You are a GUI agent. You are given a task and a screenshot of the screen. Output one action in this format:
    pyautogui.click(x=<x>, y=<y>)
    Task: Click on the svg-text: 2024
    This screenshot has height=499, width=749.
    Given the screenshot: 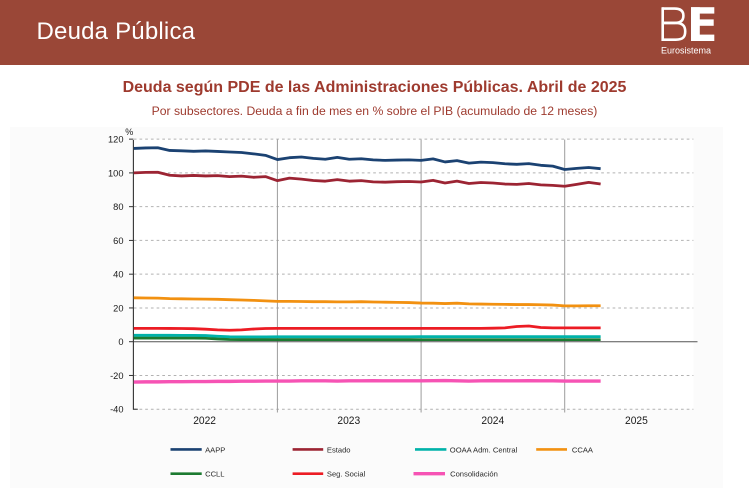 What is the action you would take?
    pyautogui.click(x=492, y=421)
    